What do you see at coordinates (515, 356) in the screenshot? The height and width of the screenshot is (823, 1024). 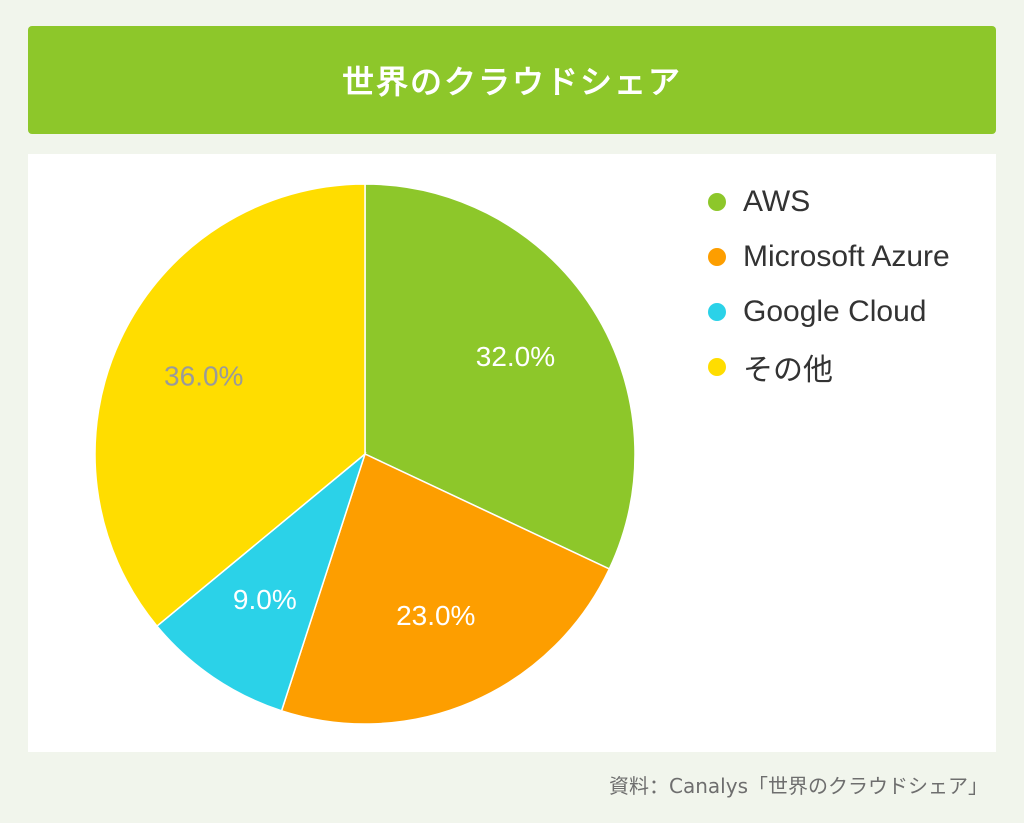 I see `slice-label-1: 32.0%` at bounding box center [515, 356].